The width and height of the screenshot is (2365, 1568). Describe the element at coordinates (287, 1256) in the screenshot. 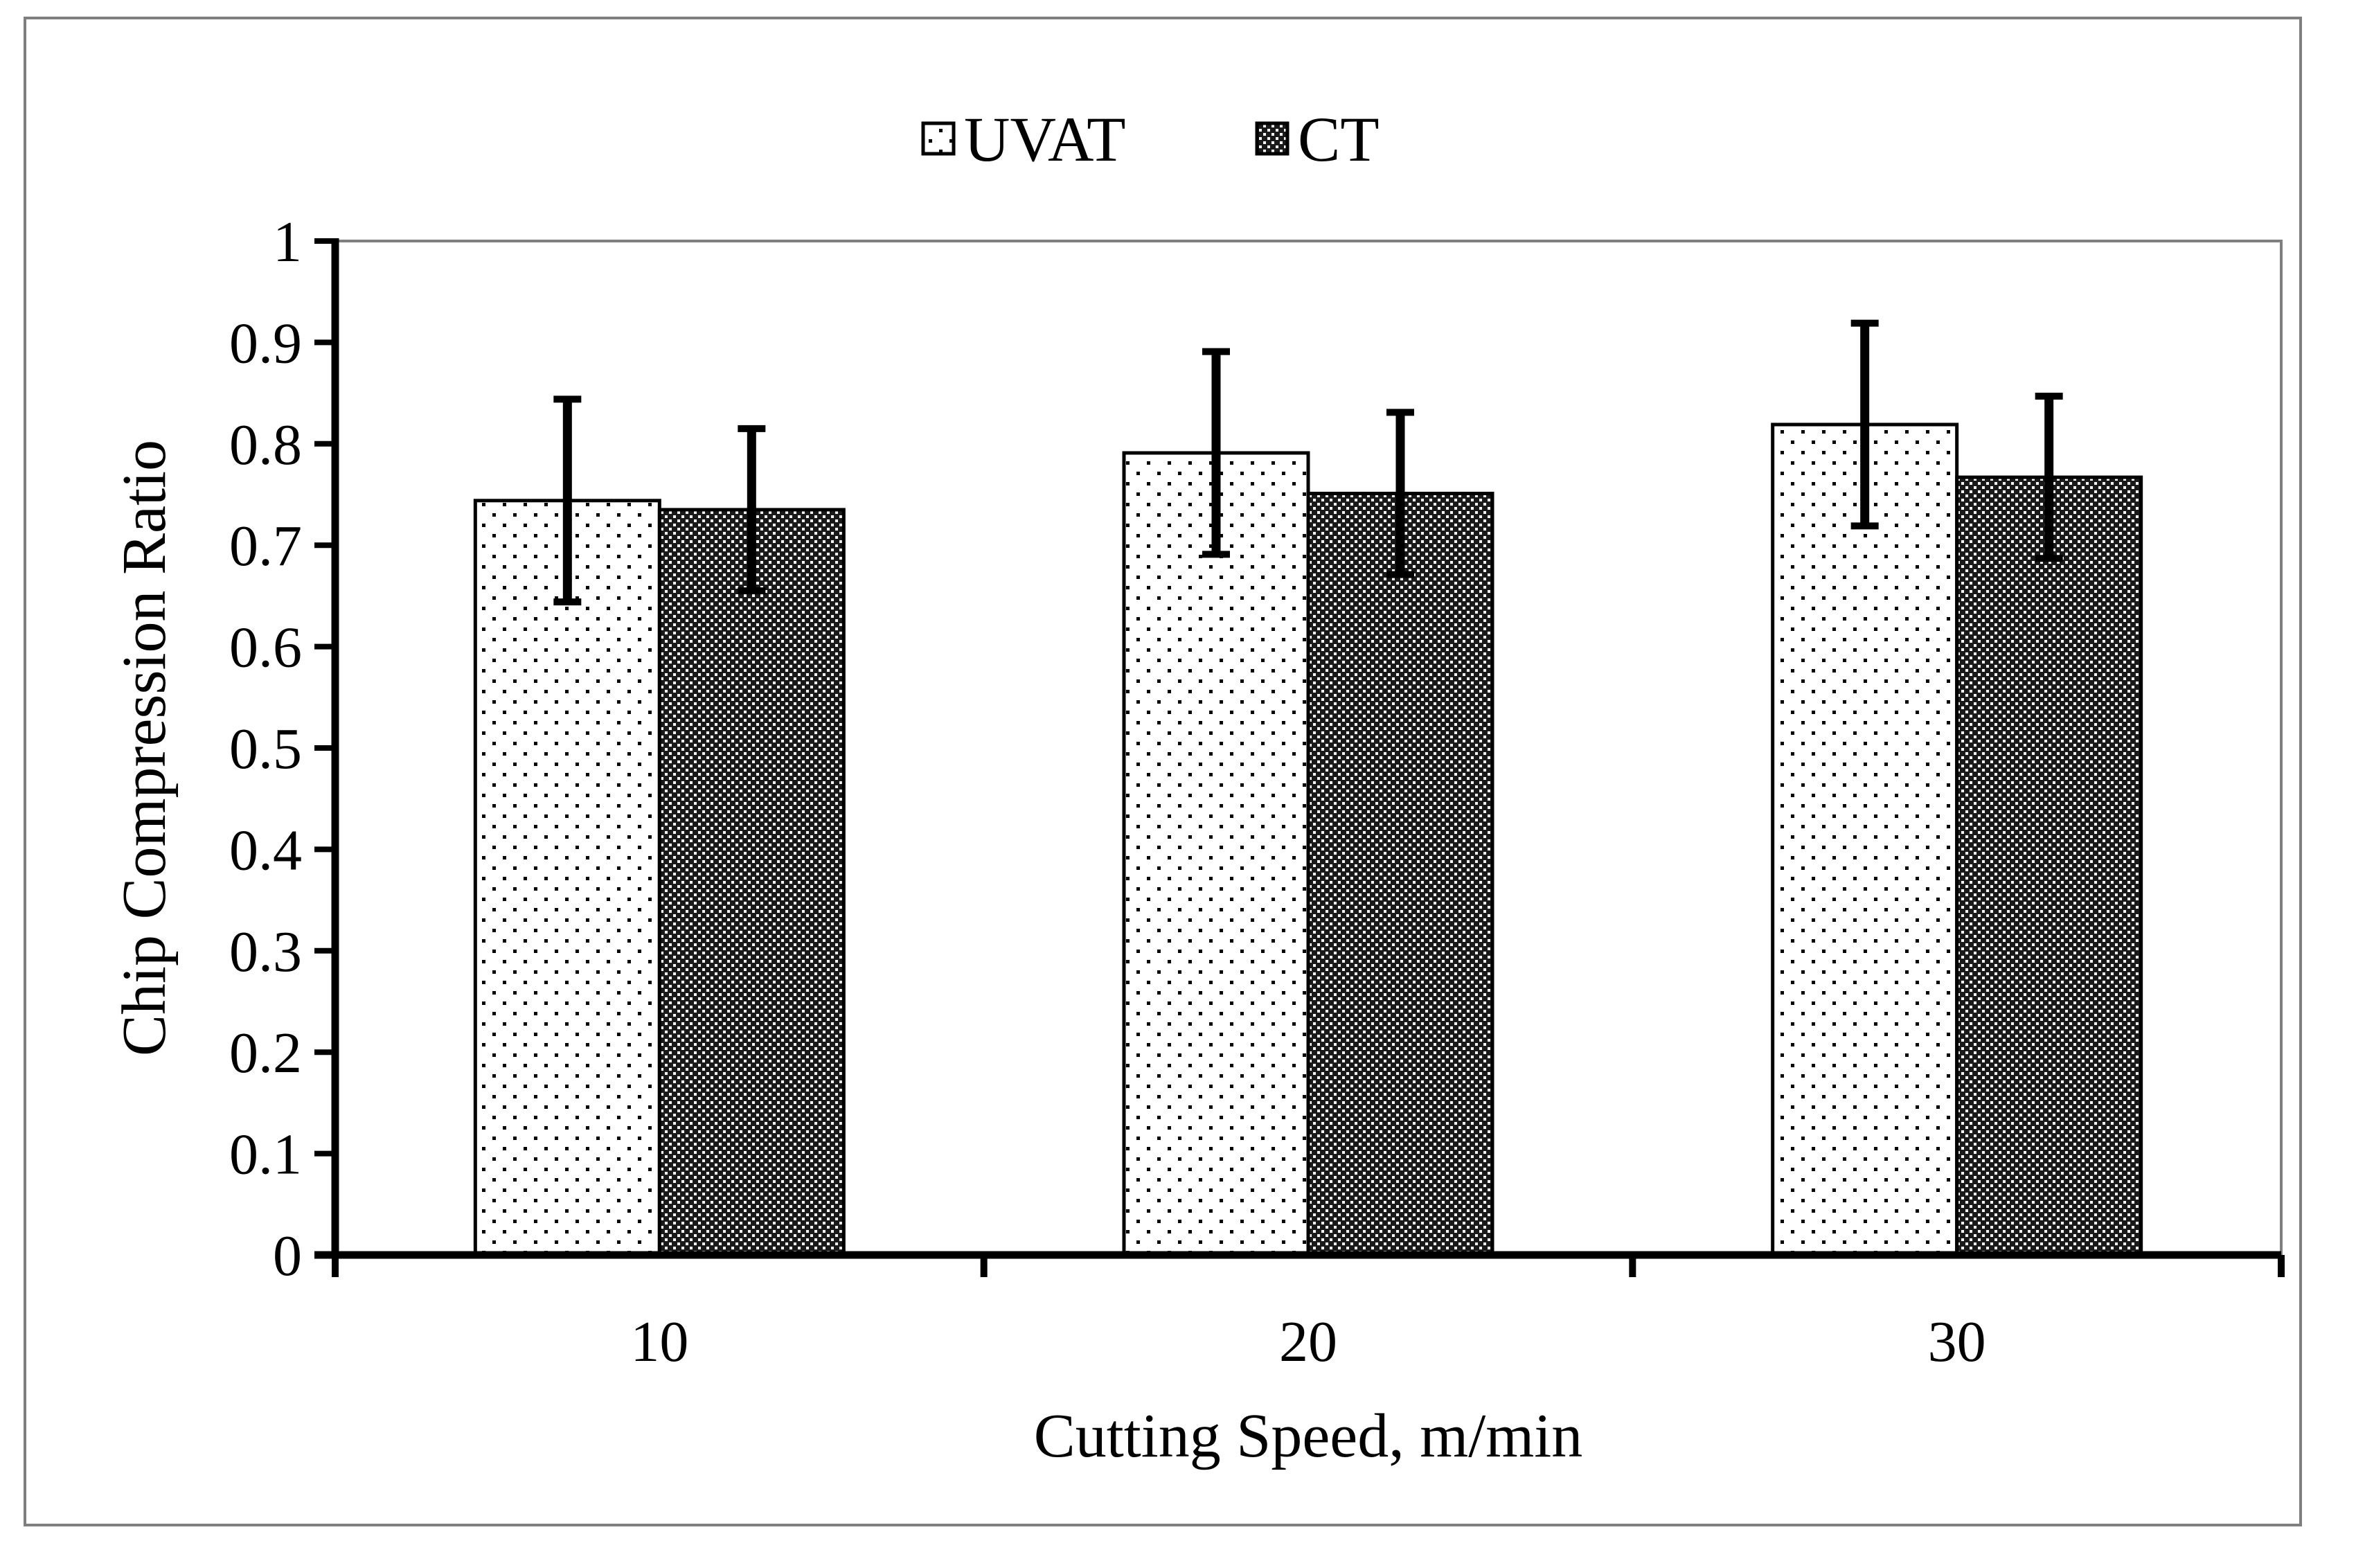

I see `y-tick-label-0: 0` at that location.